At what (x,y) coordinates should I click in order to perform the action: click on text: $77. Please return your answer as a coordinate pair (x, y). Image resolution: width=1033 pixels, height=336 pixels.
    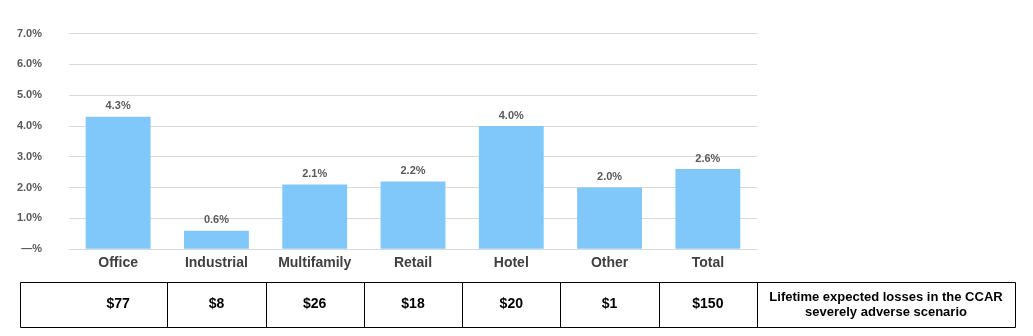
    Looking at the image, I should click on (118, 303).